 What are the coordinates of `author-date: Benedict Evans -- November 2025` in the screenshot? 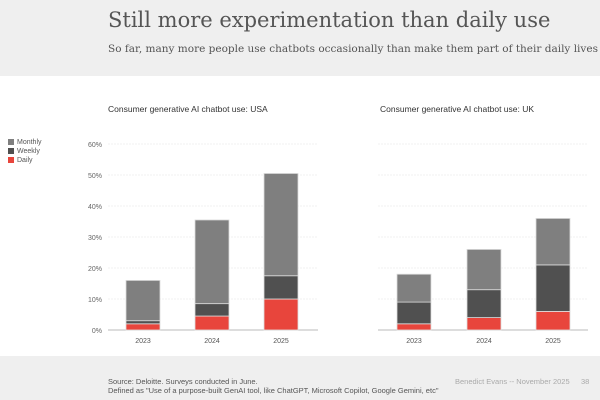 It's located at (512, 381).